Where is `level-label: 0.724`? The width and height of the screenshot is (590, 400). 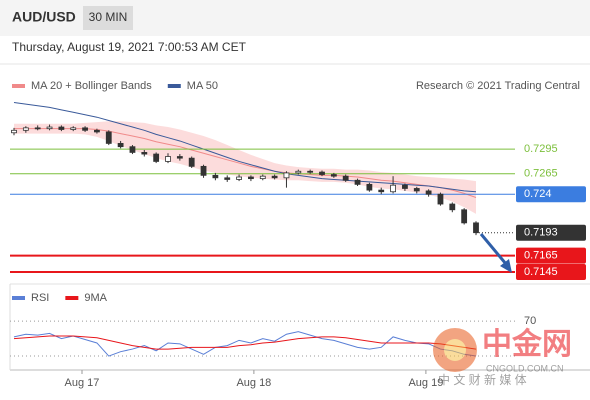
level-label: 0.724 is located at coordinates (538, 194).